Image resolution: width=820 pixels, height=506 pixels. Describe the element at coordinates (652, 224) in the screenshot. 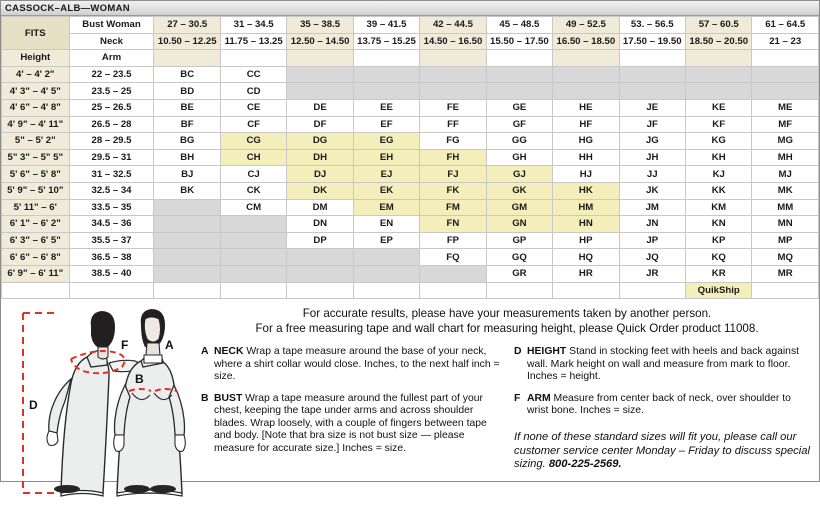

I see `size-code-cell: JN` at that location.